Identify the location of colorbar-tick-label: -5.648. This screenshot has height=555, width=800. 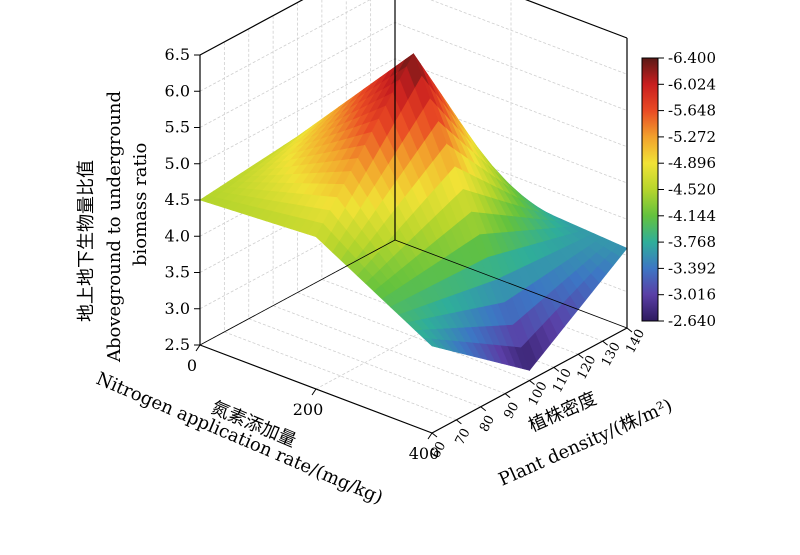
(692, 111).